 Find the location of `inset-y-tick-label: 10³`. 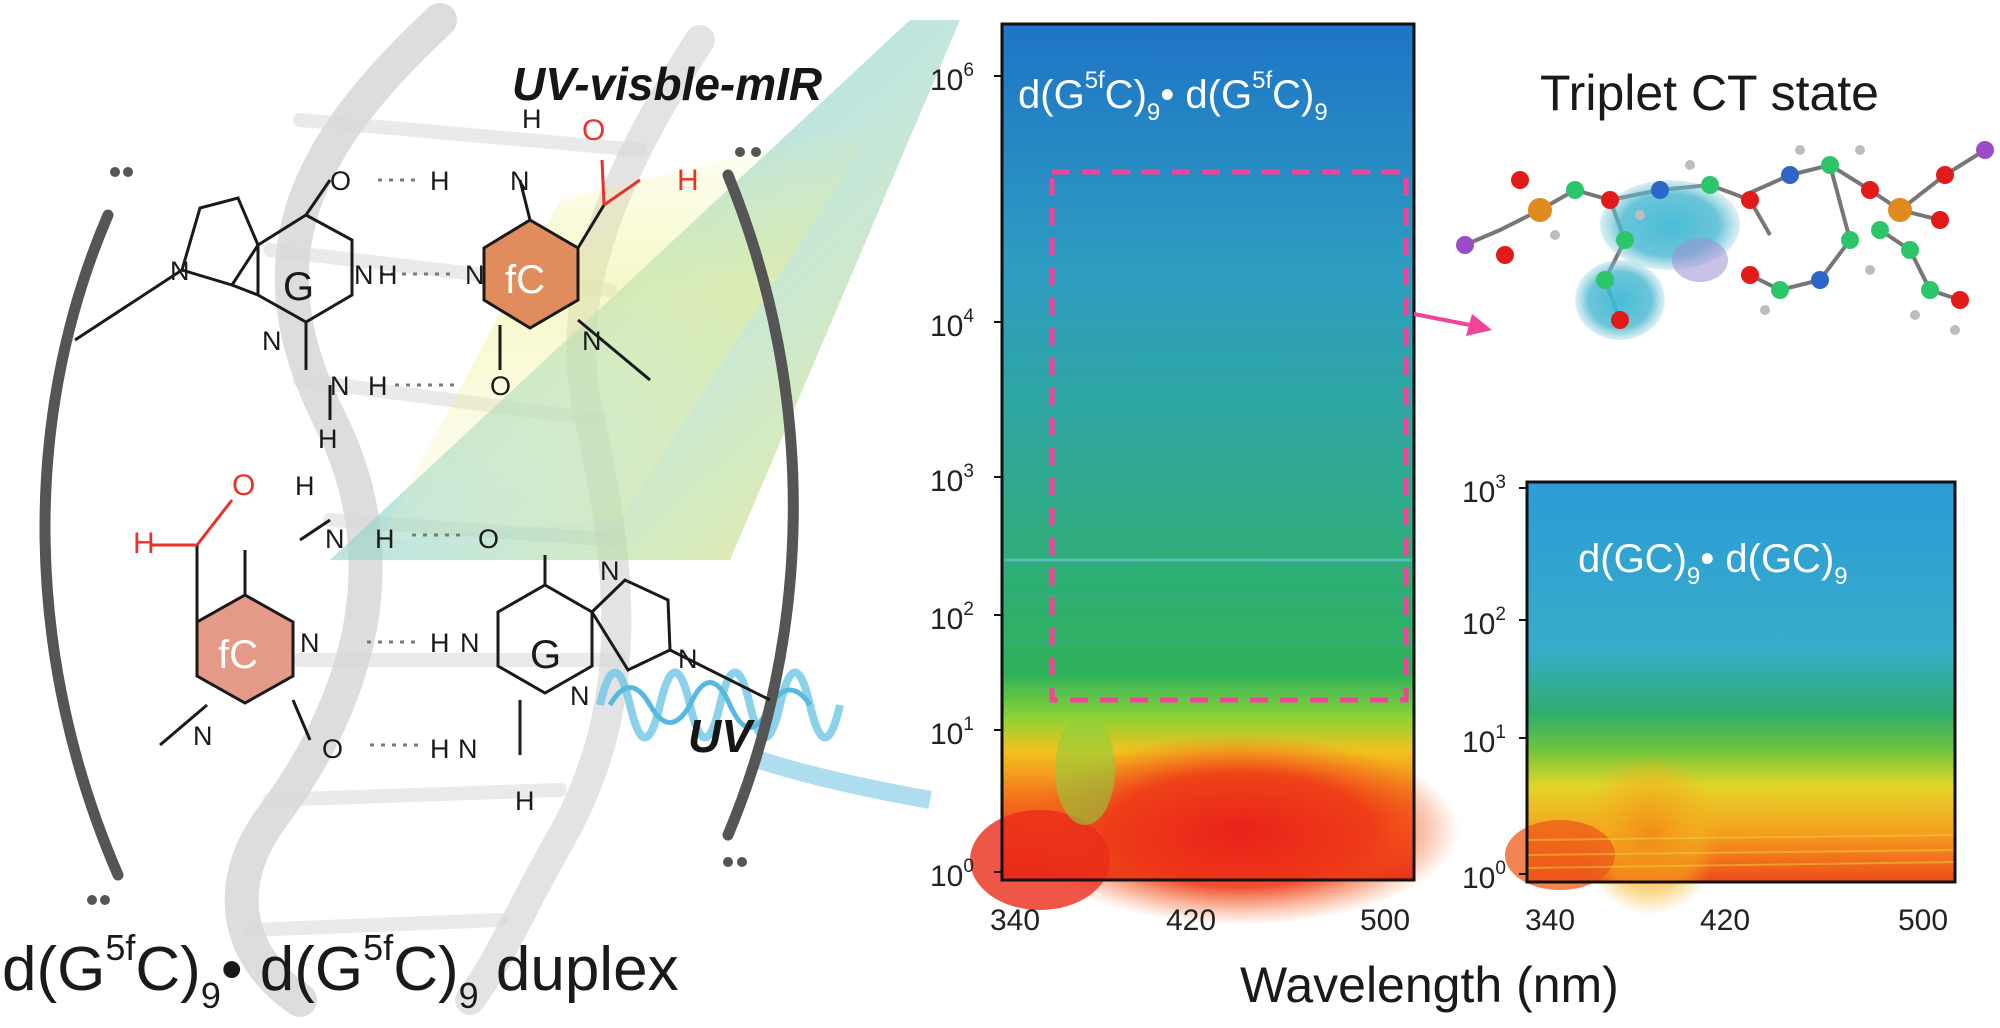

inset-y-tick-label: 10³ is located at coordinates (1484, 490).